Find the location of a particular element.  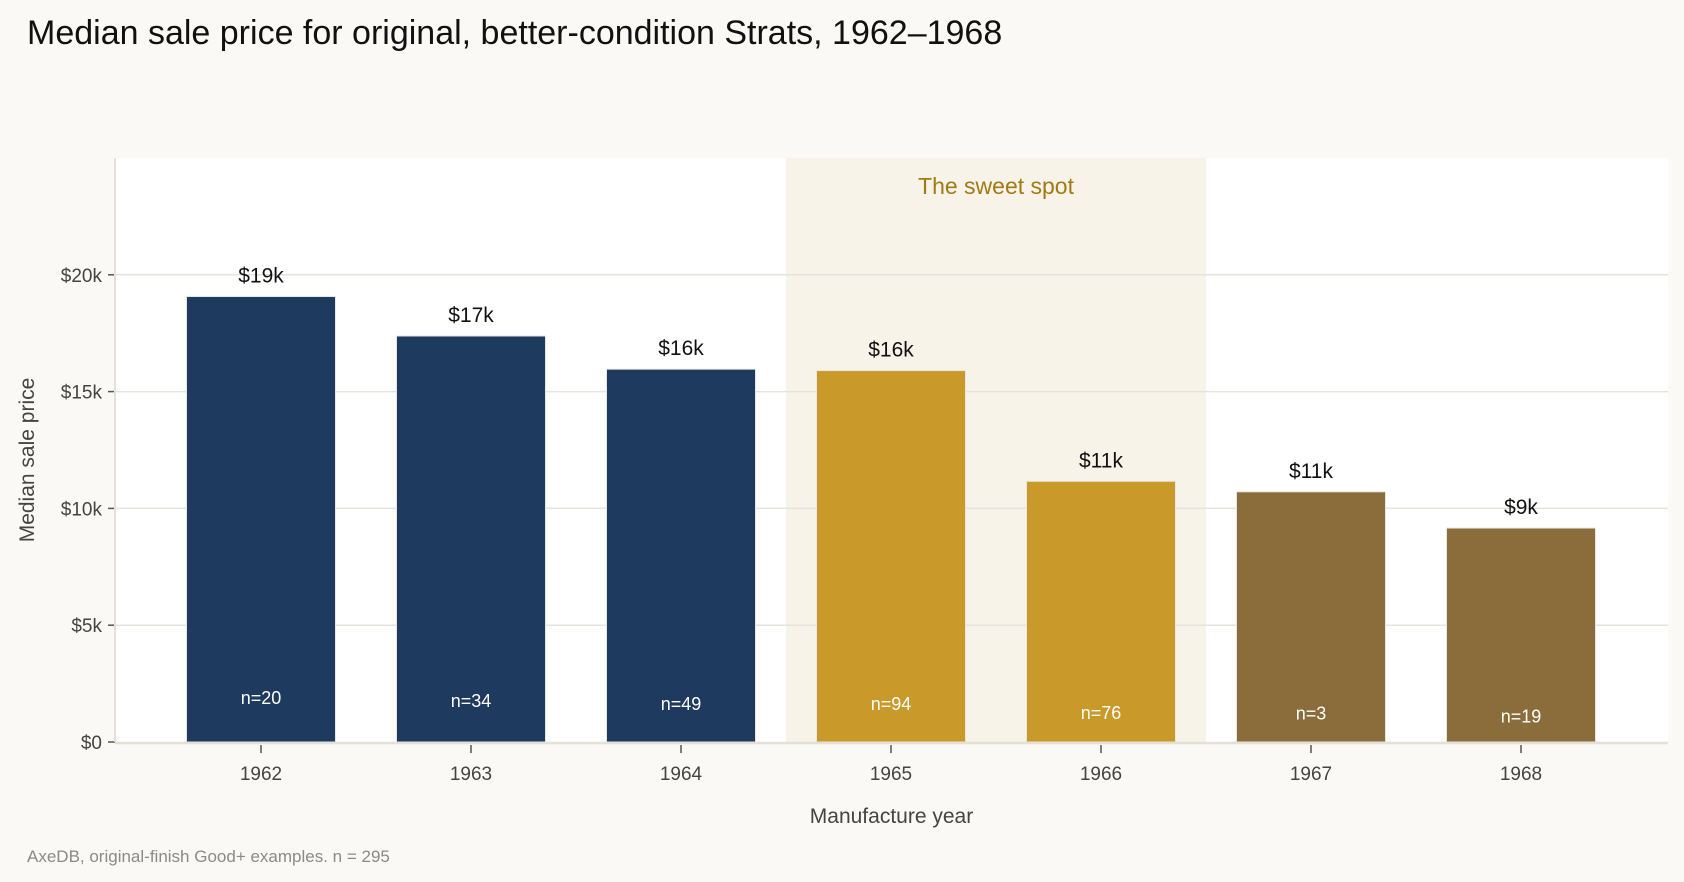

x-tick-label: 1962 is located at coordinates (261, 774).